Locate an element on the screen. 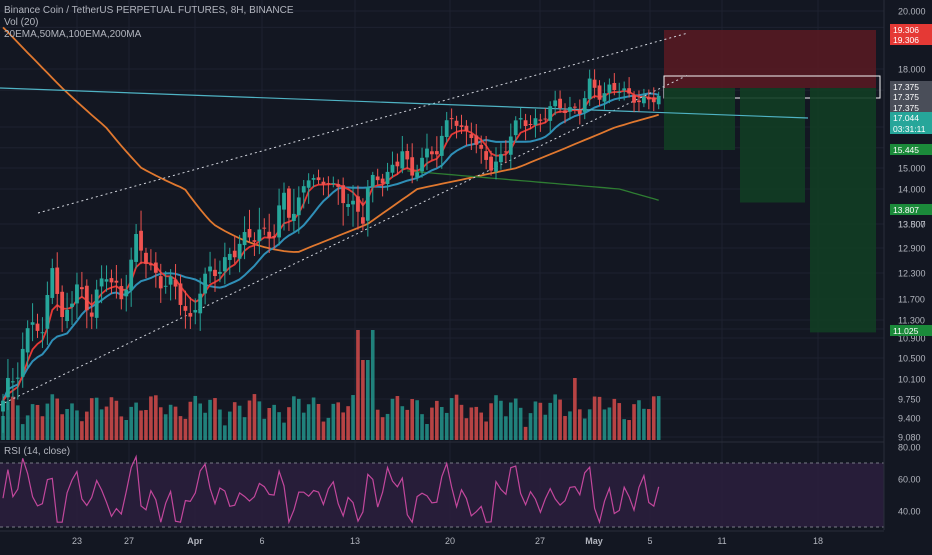 The image size is (932, 555). ema-legend: 20EMA,50MA,100EMA,200MA is located at coordinates (73, 34).